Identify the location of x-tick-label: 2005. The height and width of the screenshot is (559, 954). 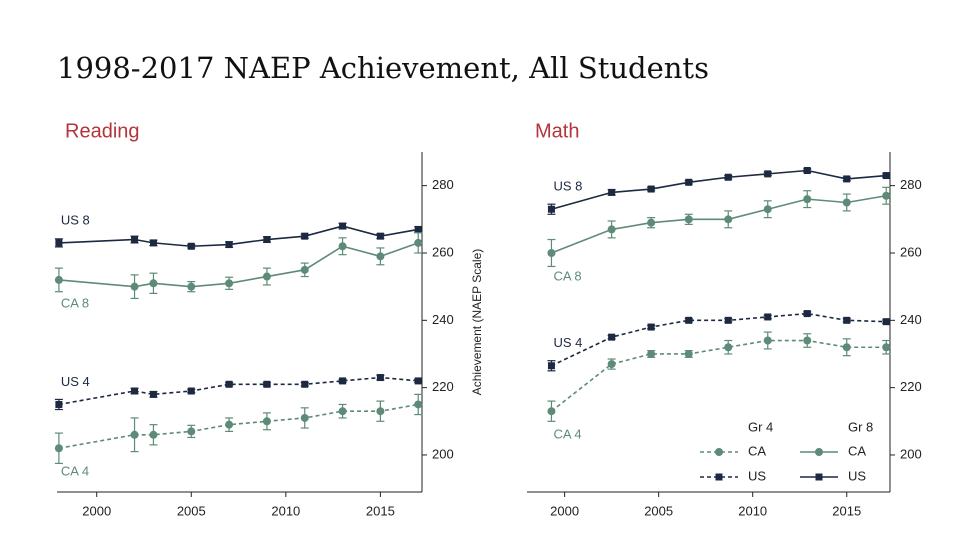
(191, 510).